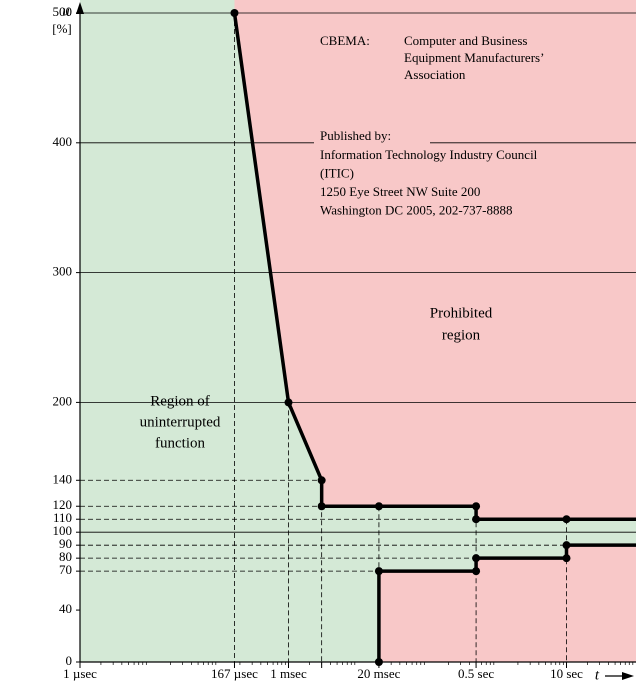 The height and width of the screenshot is (684, 636). What do you see at coordinates (400, 191) in the screenshot?
I see `annotation: 1250 Eye Street NW Suite 200` at bounding box center [400, 191].